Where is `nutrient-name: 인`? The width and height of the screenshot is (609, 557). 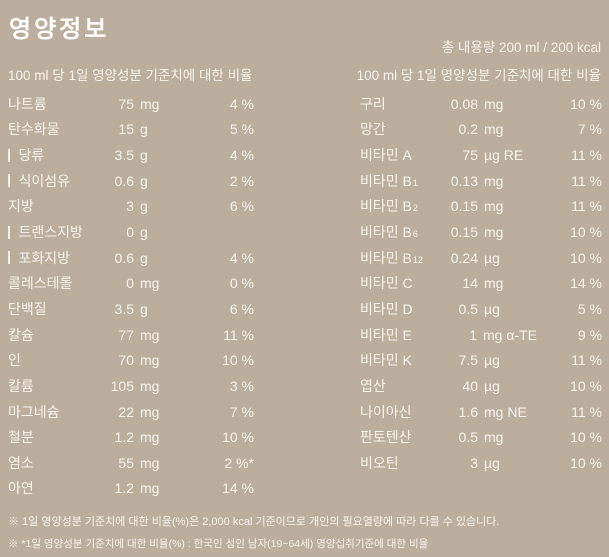
nutrient-name: 인 is located at coordinates (45, 360).